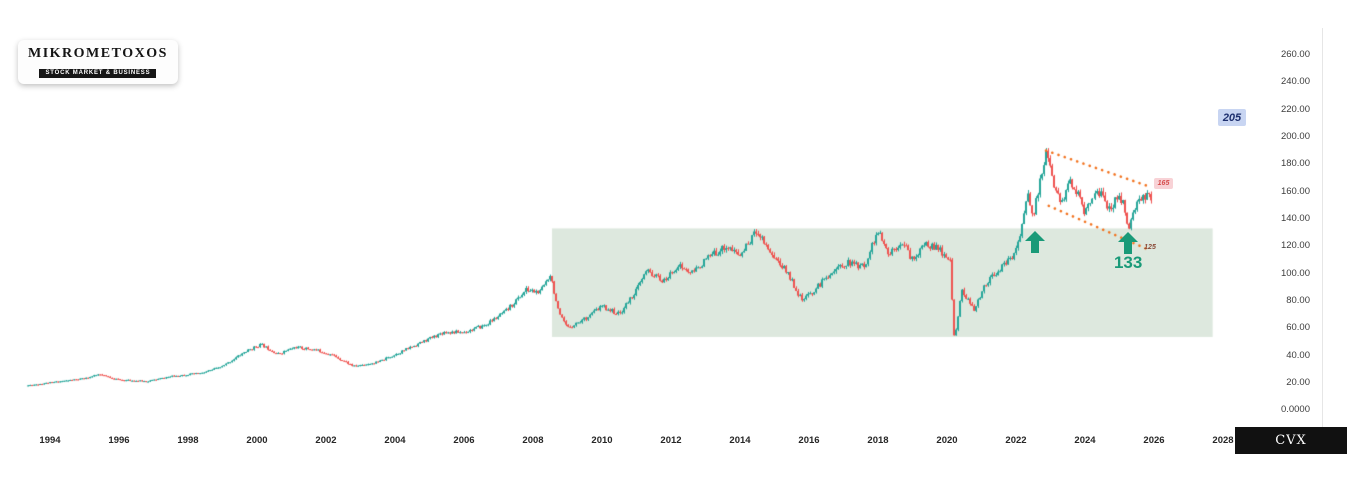 Image resolution: width=1347 pixels, height=491 pixels. What do you see at coordinates (809, 440) in the screenshot?
I see `time-axis-tick: 2016` at bounding box center [809, 440].